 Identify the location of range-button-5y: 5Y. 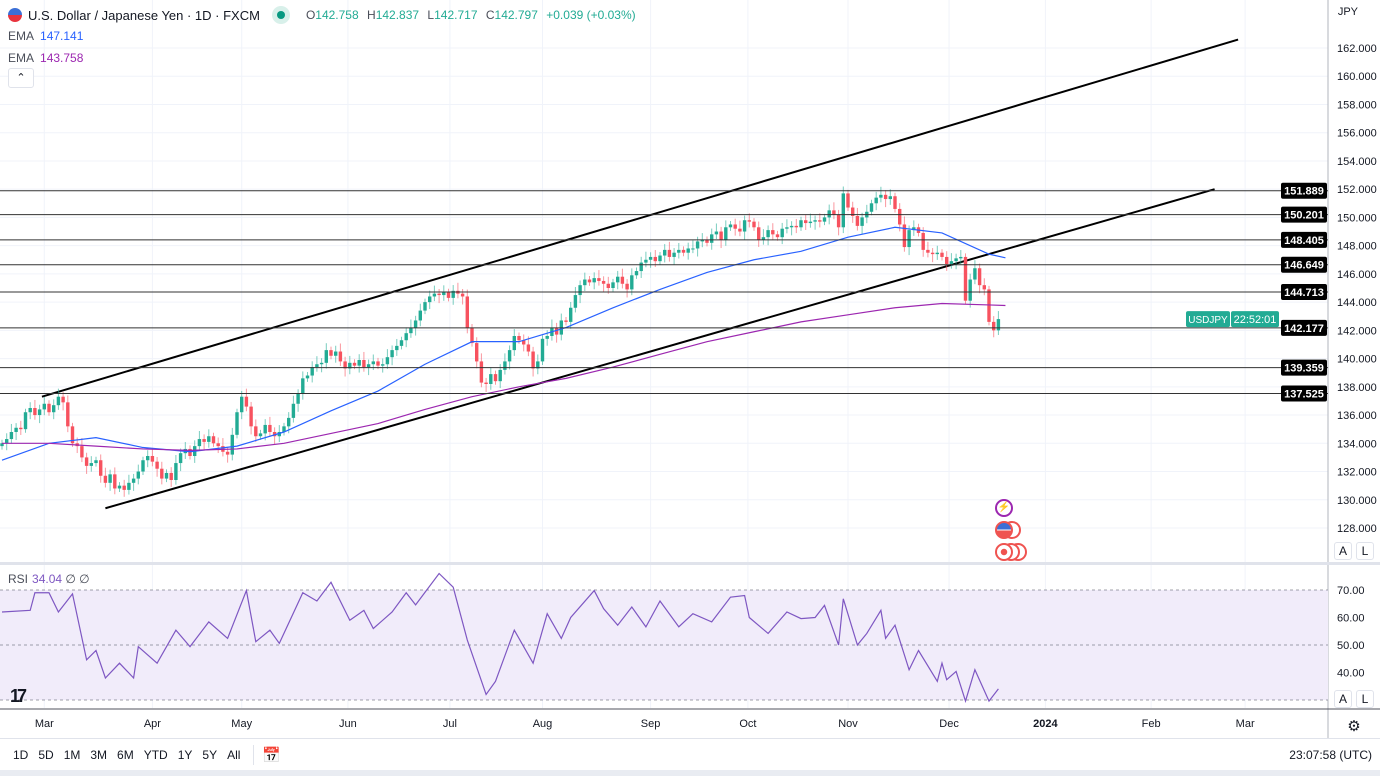
(210, 754).